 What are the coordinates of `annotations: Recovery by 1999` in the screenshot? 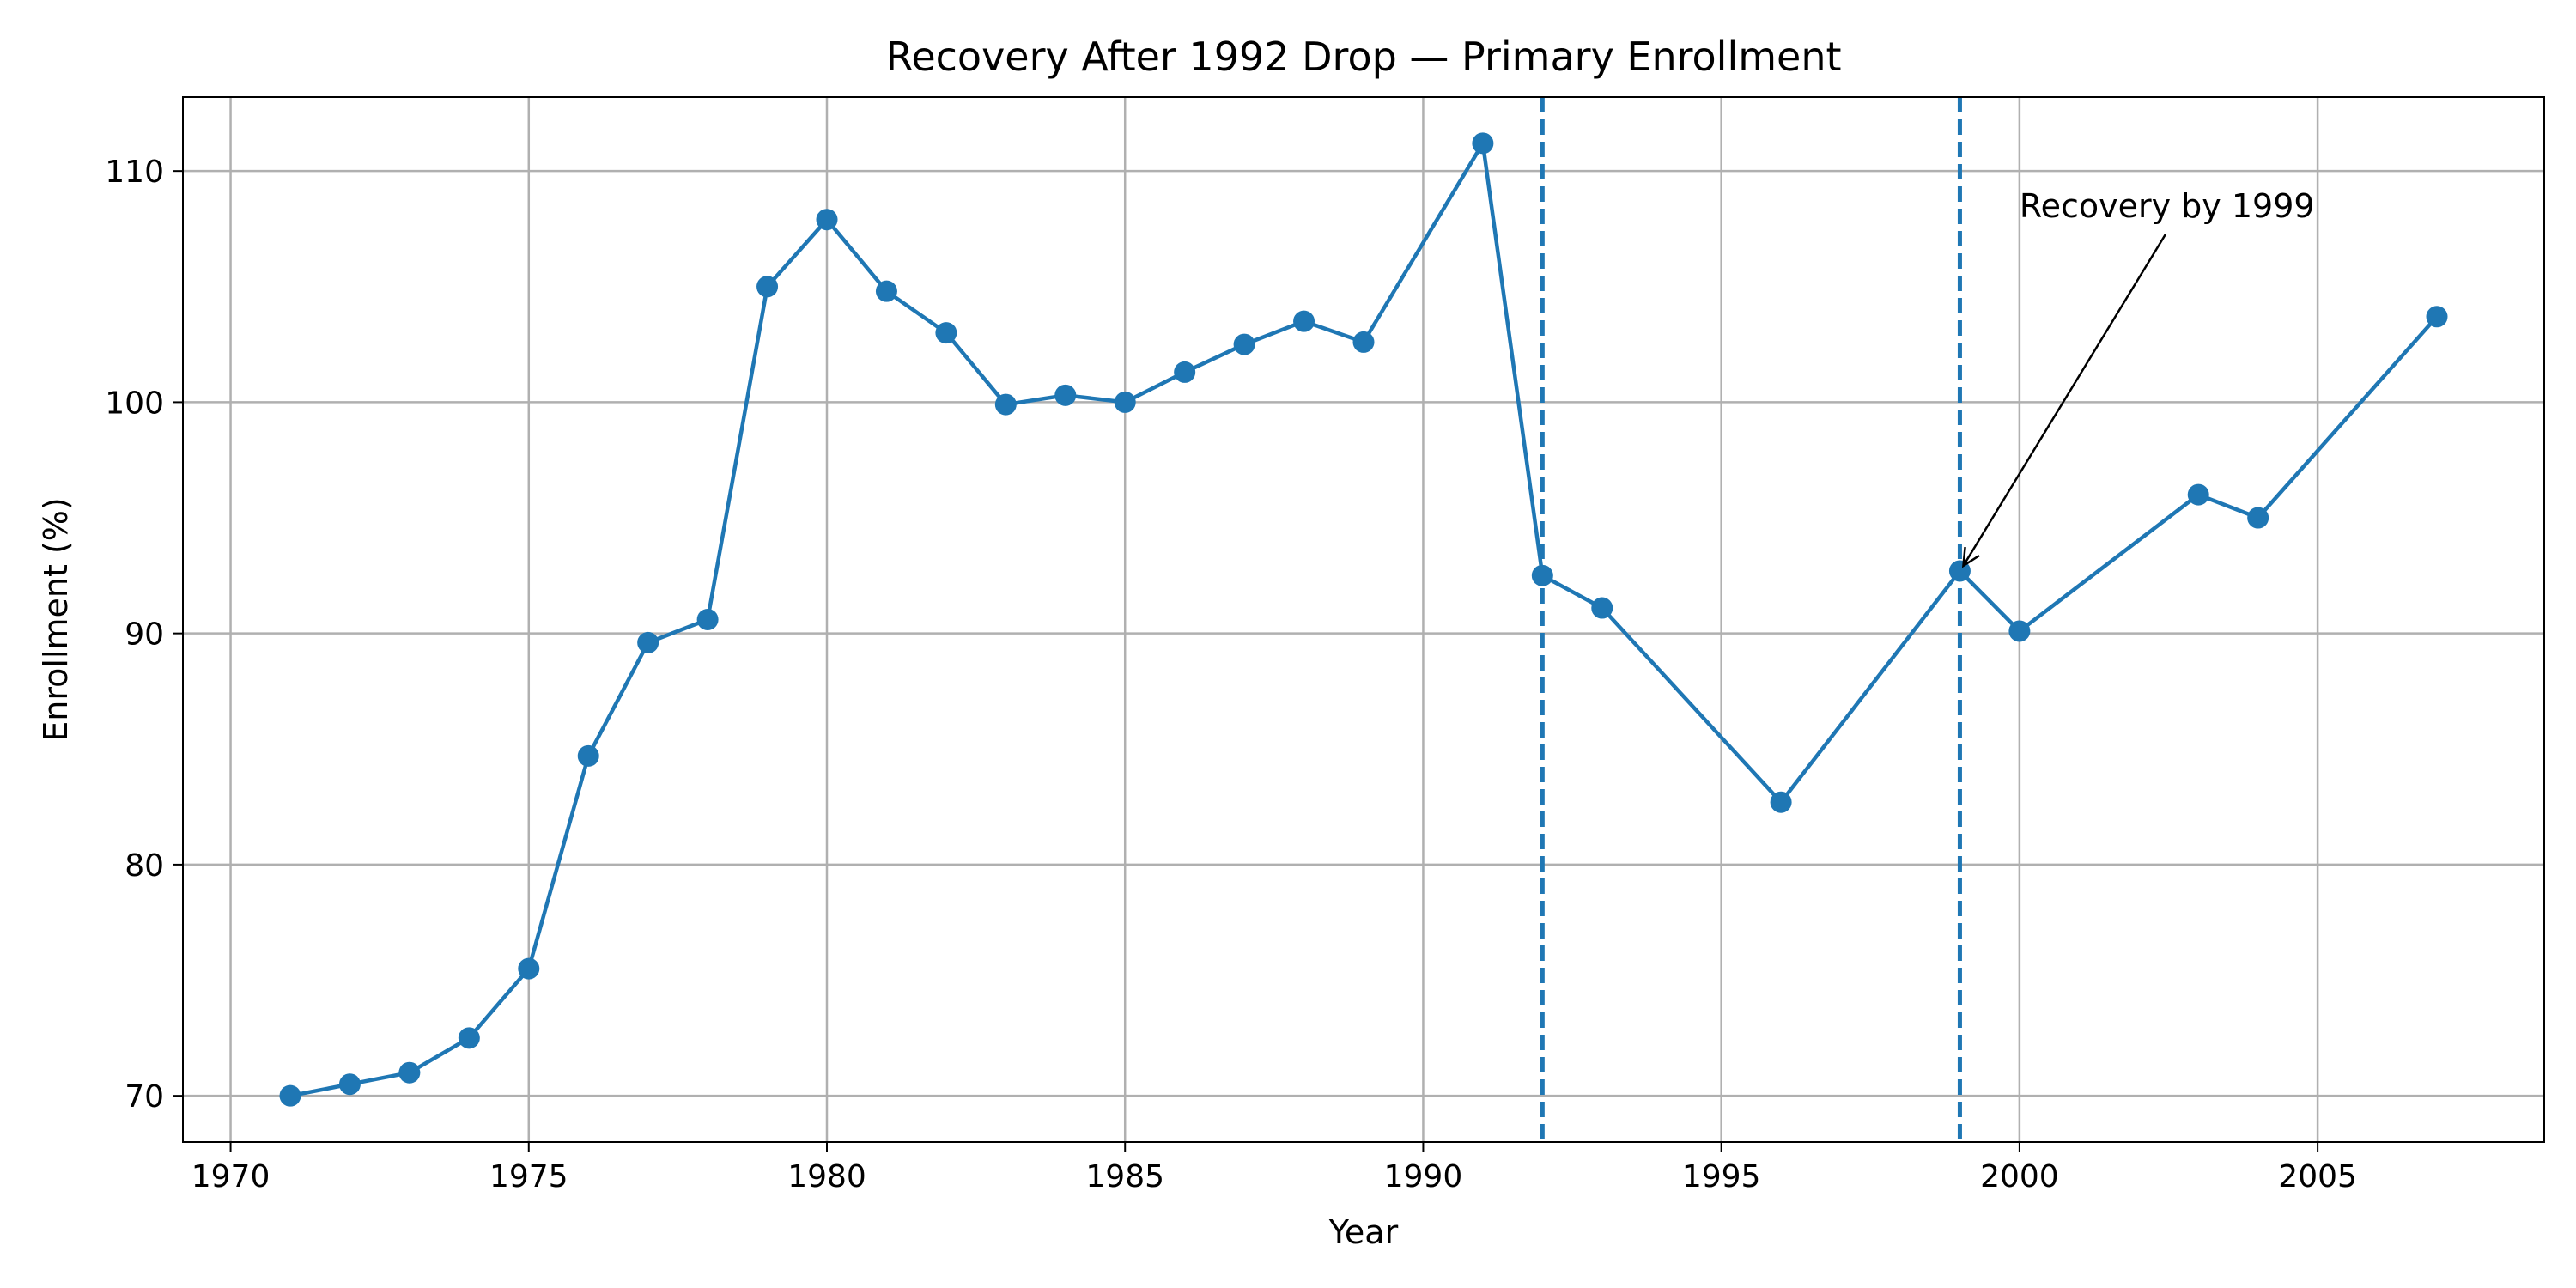 It's located at (2138, 377).